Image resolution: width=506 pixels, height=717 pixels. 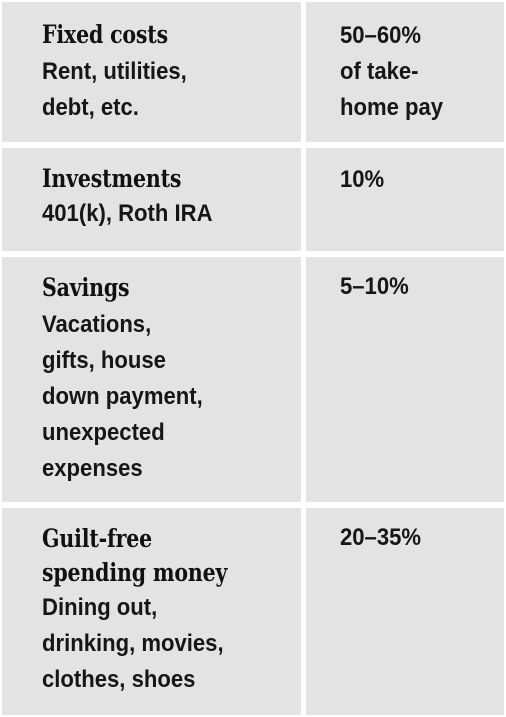 I want to click on percentage-value: 50–60% of take- home pay, so click(x=392, y=71).